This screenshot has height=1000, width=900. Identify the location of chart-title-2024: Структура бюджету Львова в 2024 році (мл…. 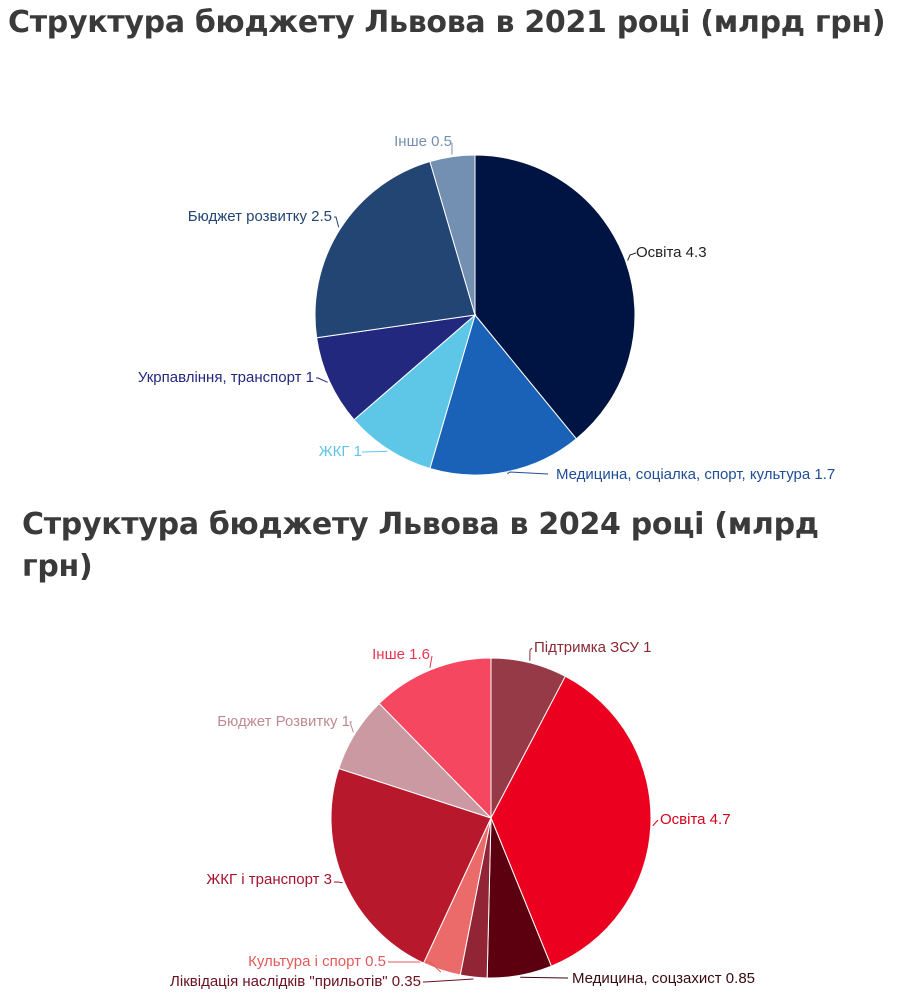
(420, 545).